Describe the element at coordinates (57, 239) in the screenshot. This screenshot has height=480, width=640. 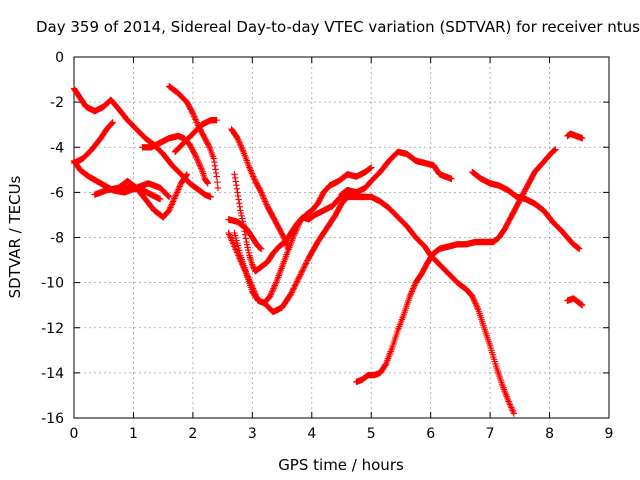
I see `y-tick-label: -8` at that location.